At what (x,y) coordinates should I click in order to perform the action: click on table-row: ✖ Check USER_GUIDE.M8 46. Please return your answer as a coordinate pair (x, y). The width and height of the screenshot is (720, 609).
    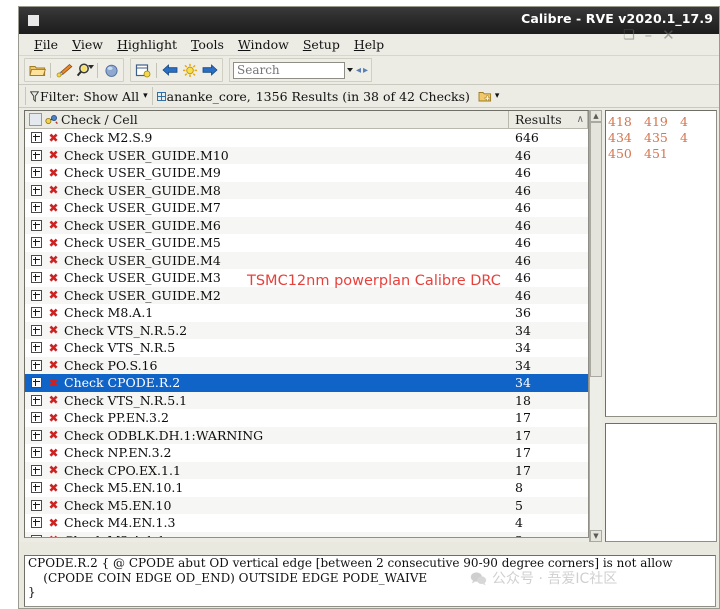
    Looking at the image, I should click on (306, 190).